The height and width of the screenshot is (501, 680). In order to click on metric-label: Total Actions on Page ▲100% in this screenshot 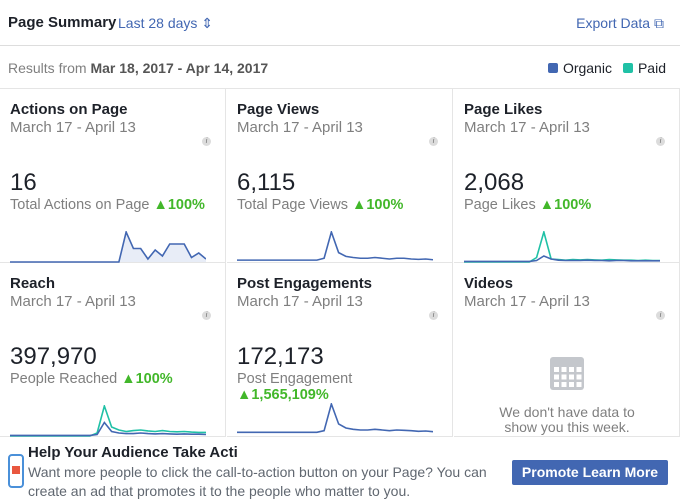, I will do `click(115, 205)`.